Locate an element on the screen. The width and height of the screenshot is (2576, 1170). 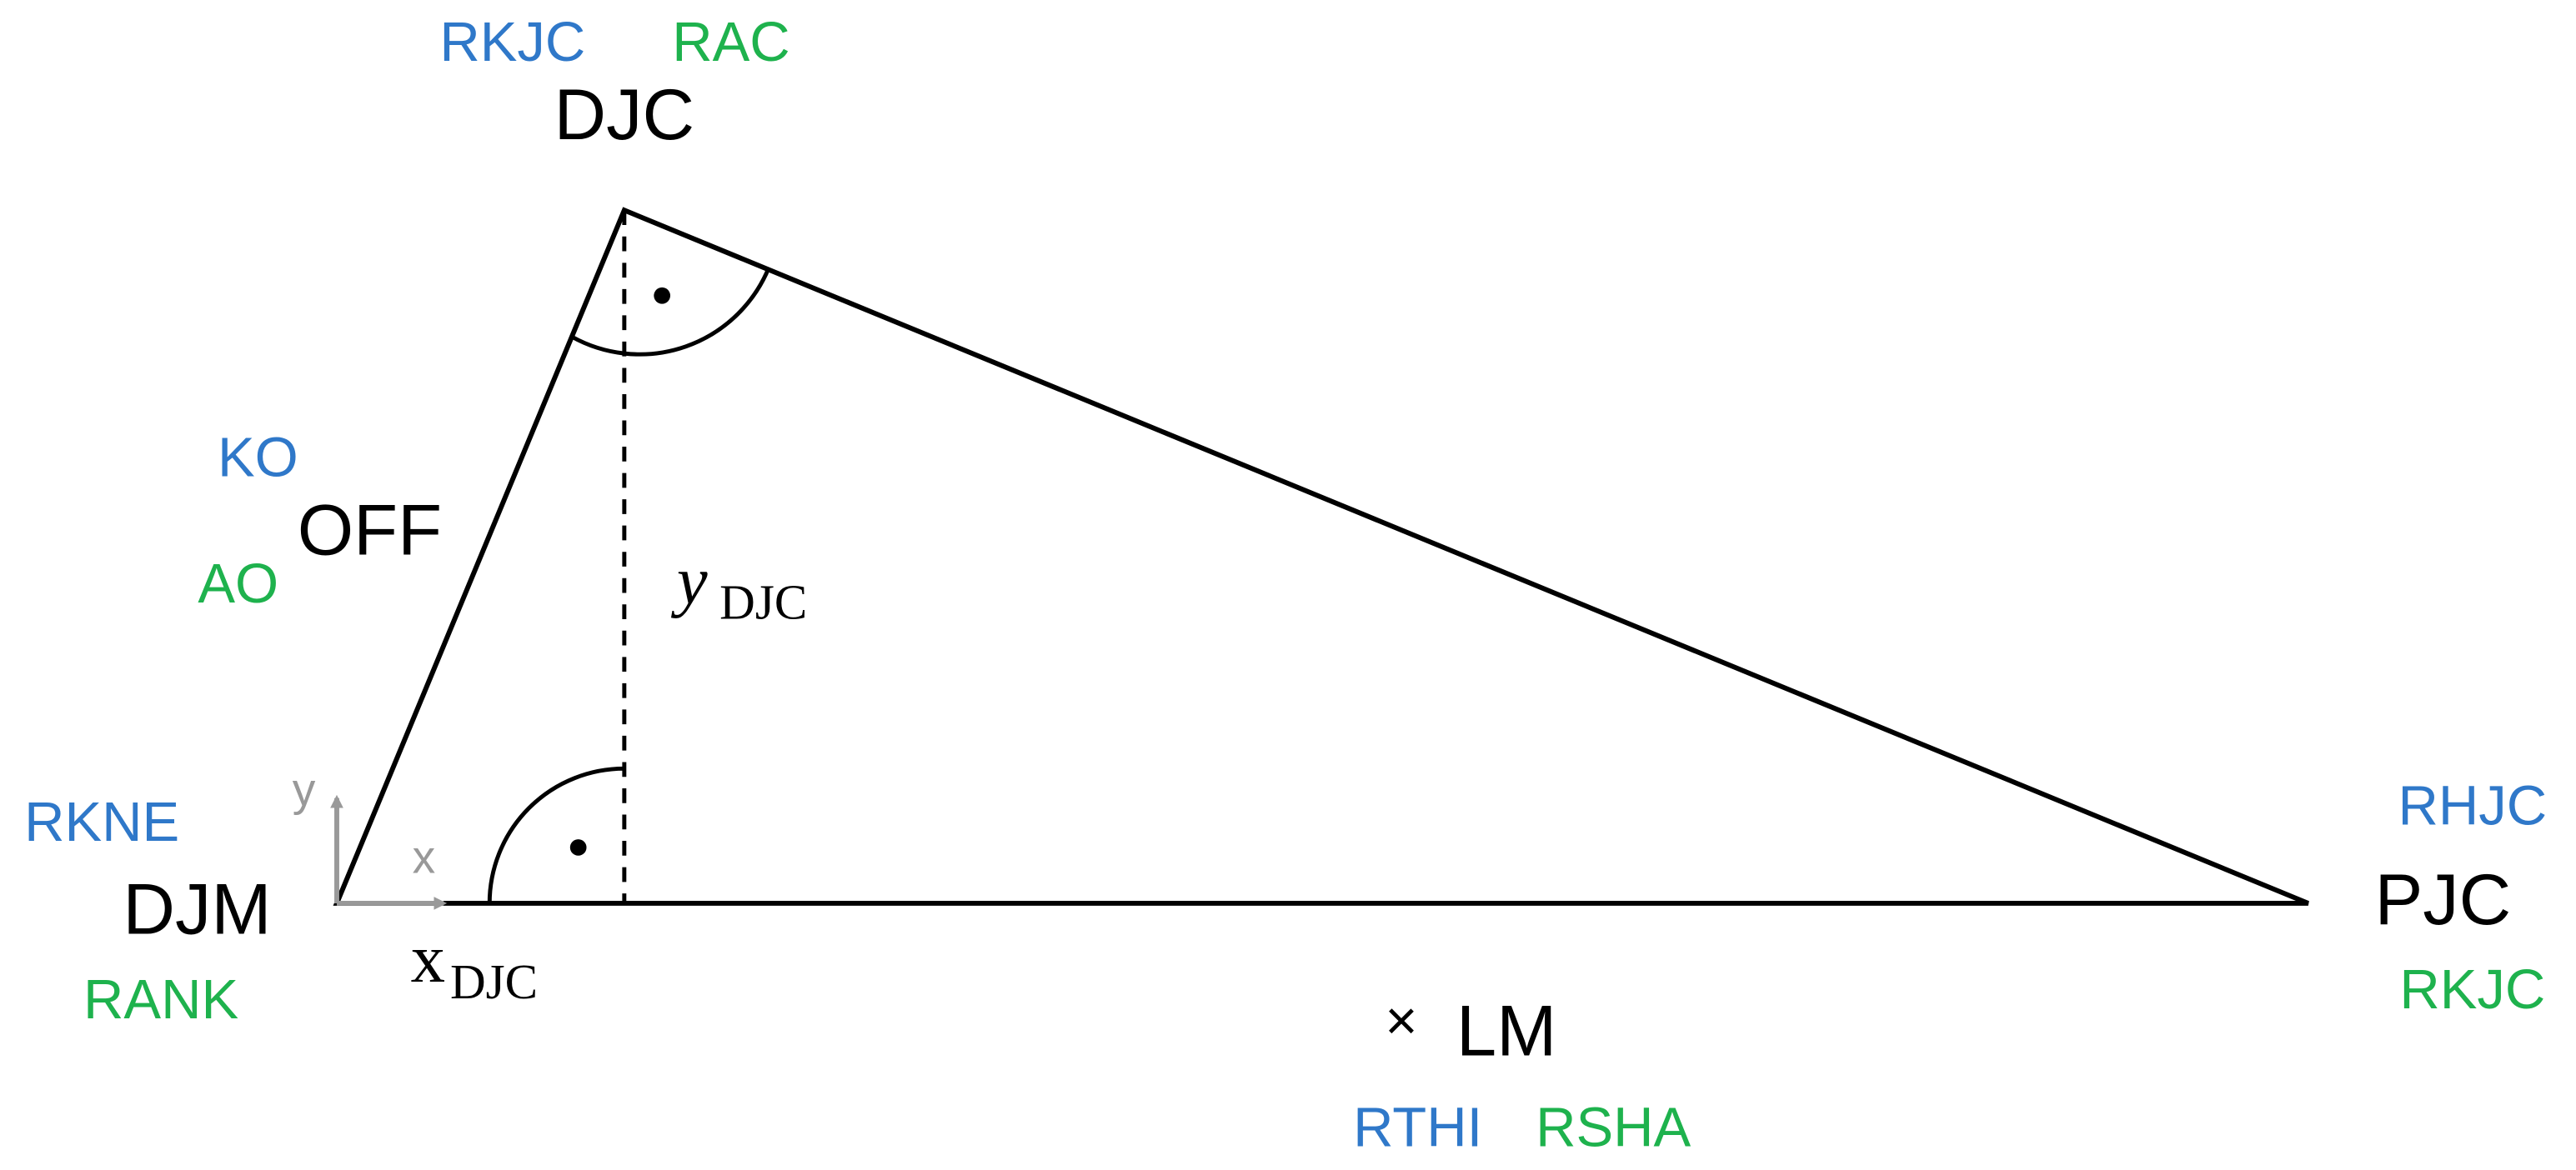
coordinate-symbol: x is located at coordinates (428, 959).